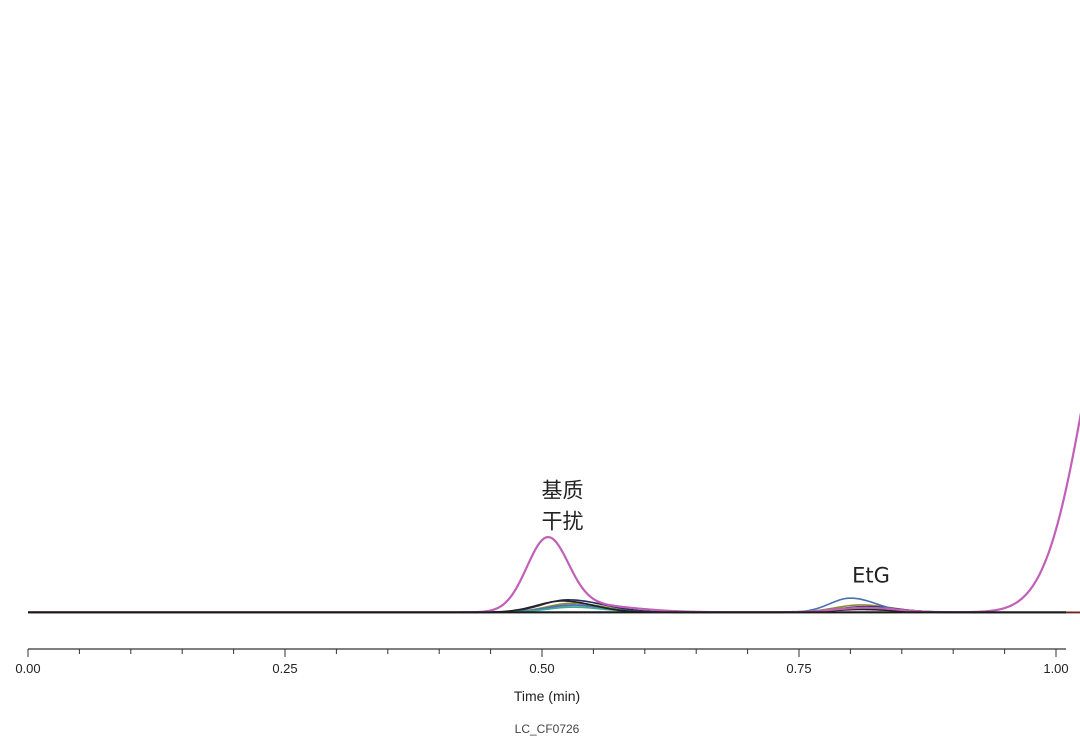 The image size is (1080, 742). What do you see at coordinates (871, 575) in the screenshot?
I see `peak-annotation-3-line-0: EtG` at bounding box center [871, 575].